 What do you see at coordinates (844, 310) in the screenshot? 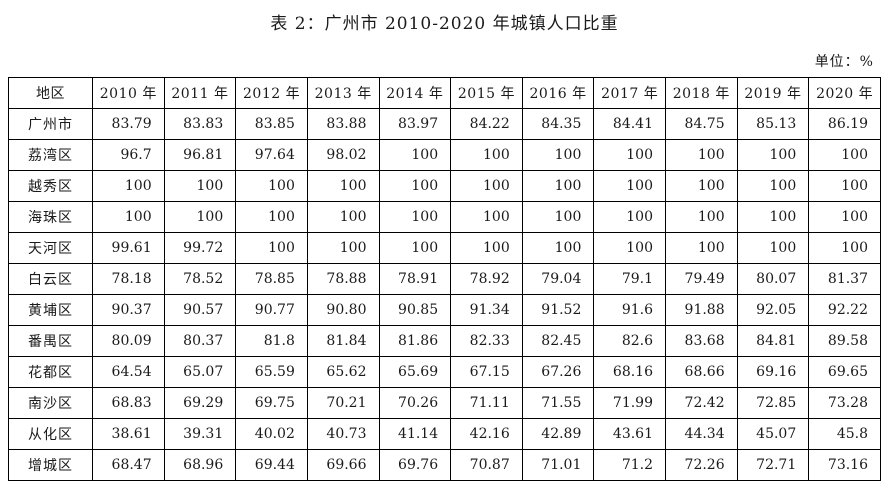
I see `value-cell: 92.22` at bounding box center [844, 310].